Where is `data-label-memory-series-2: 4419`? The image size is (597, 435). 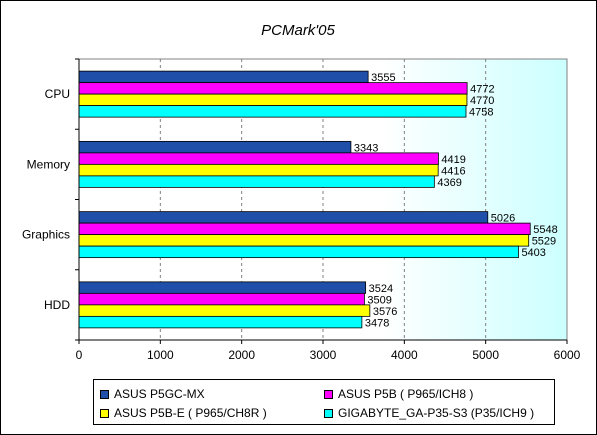
data-label-memory-series-2: 4419 is located at coordinates (453, 160).